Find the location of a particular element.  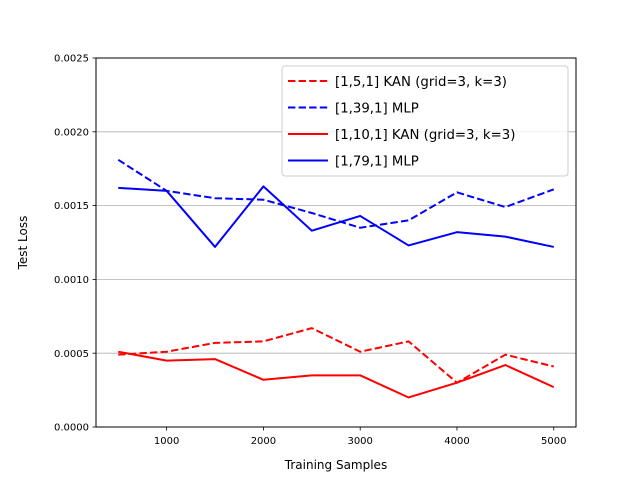

legend-label-2: [1,39,1] MLP is located at coordinates (377, 109).